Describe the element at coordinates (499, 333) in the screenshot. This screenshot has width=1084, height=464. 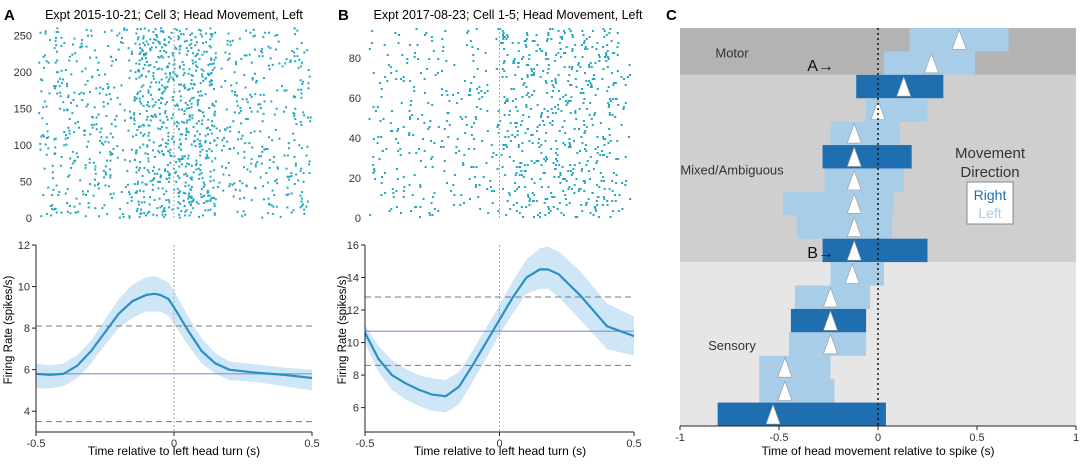
I see `mean-firing-rate-line` at that location.